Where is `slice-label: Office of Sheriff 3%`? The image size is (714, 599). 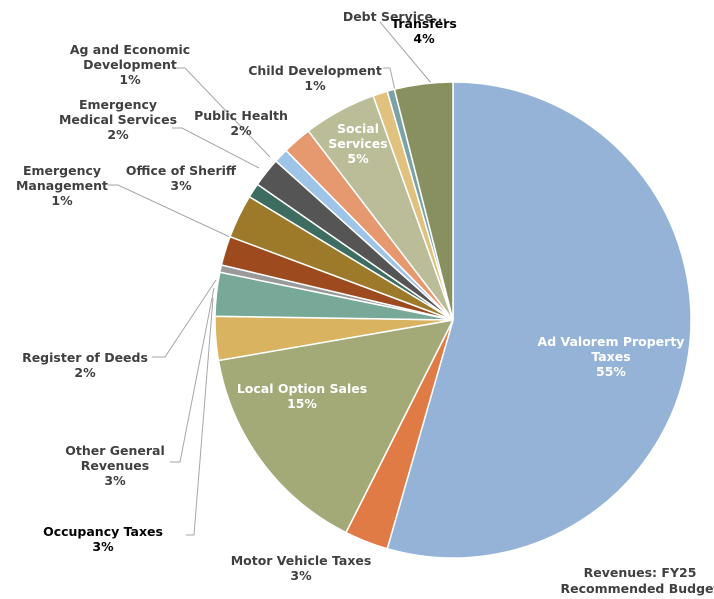
slice-label: Office of Sheriff 3% is located at coordinates (181, 178).